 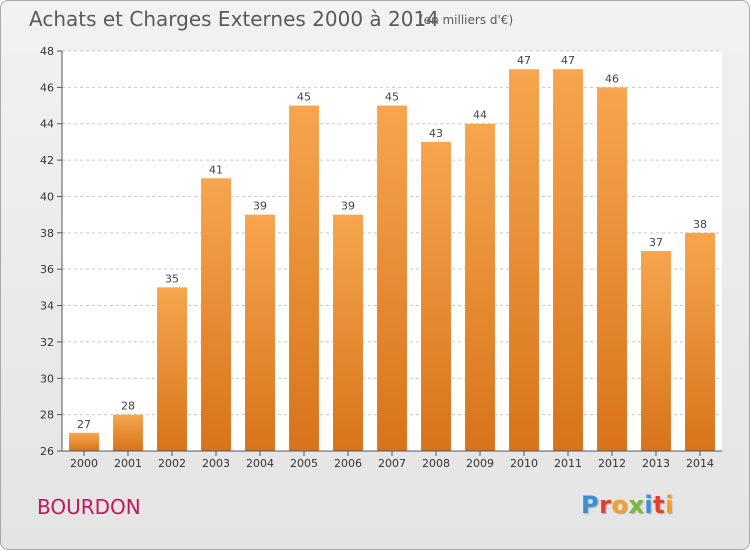 What do you see at coordinates (590, 505) in the screenshot?
I see `logo-letter: P` at bounding box center [590, 505].